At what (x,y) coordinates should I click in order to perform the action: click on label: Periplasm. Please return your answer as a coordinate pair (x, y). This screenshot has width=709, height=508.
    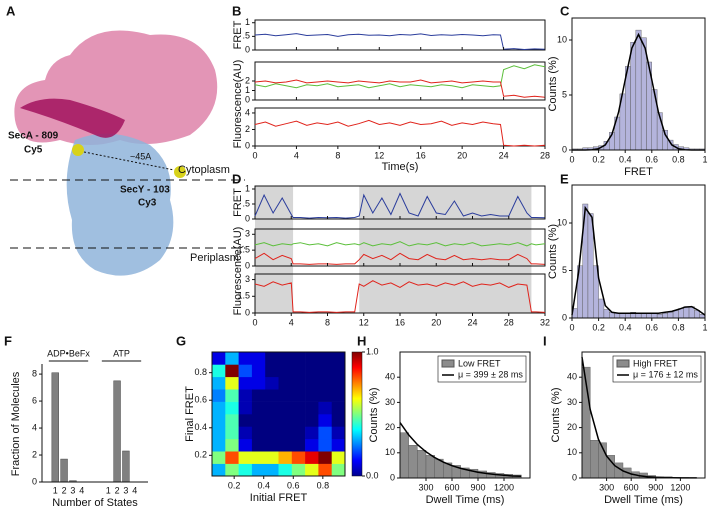
    Looking at the image, I should click on (214, 258).